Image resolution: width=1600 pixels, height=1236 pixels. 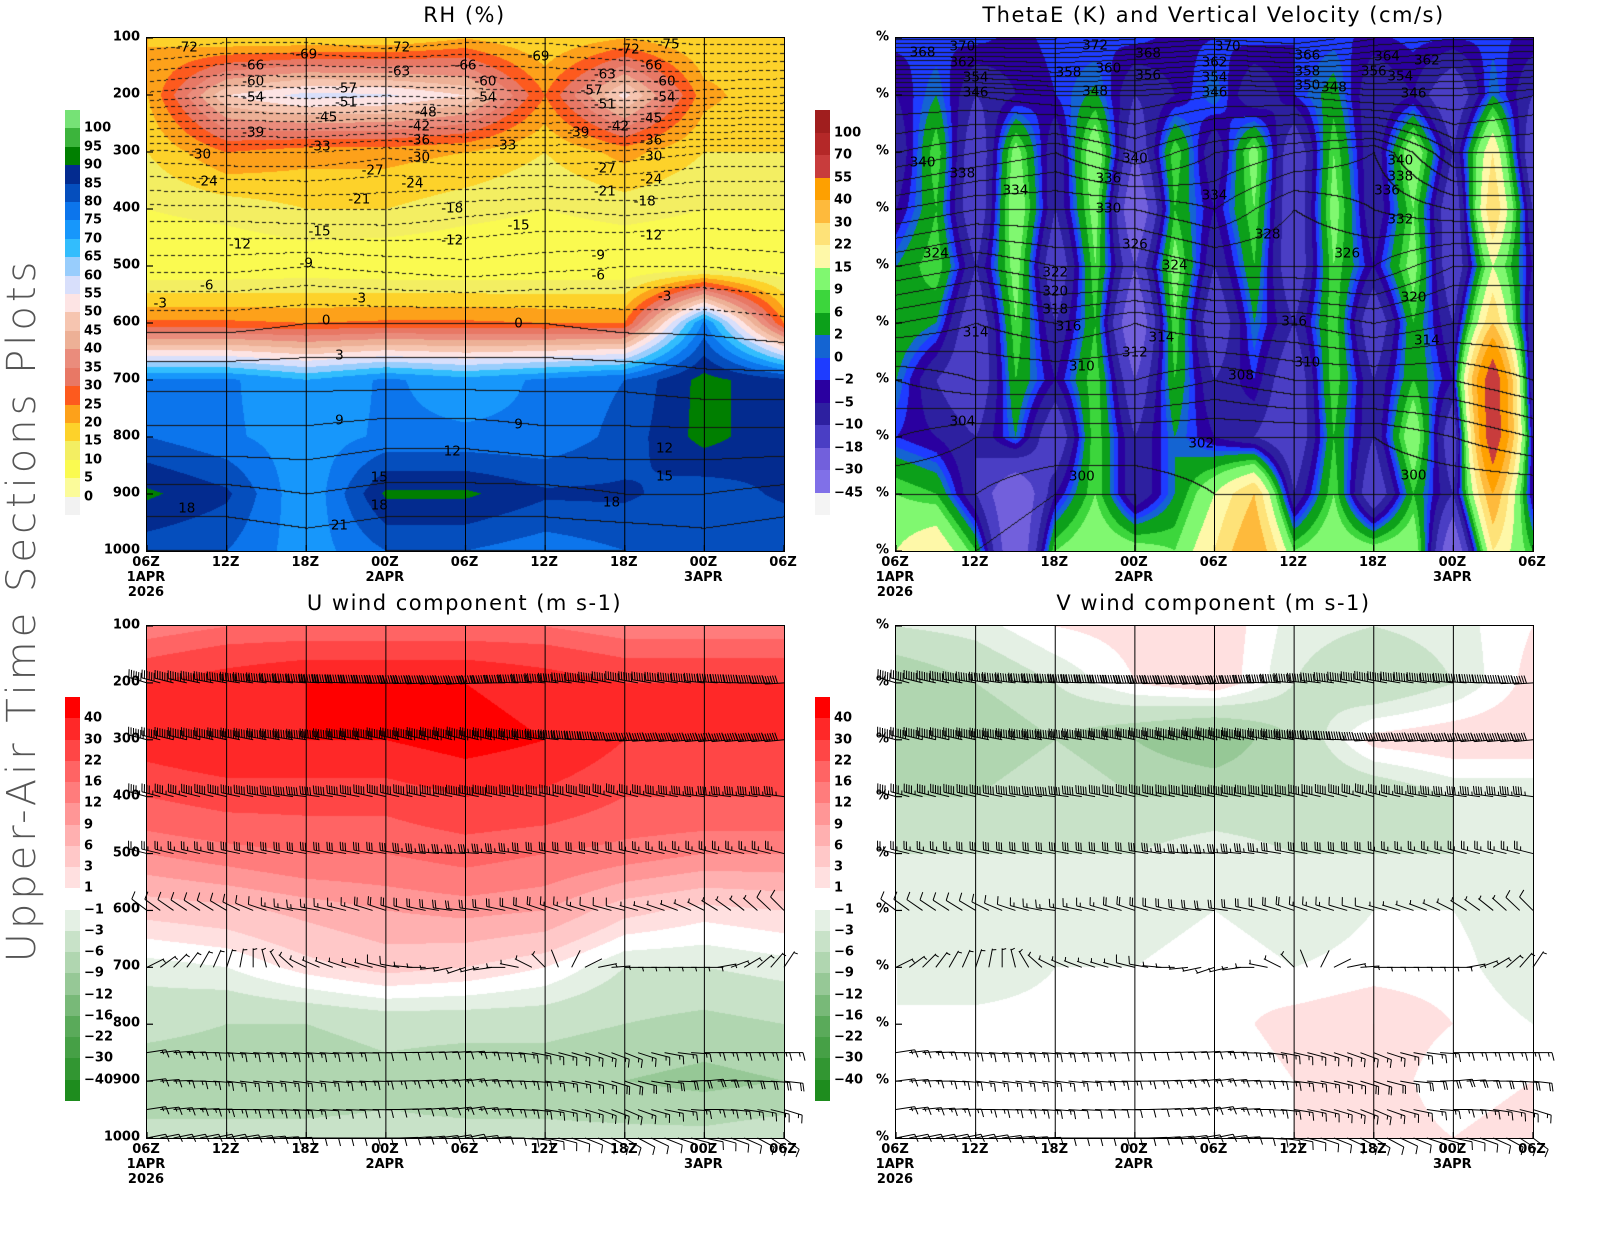 What do you see at coordinates (628, 49) in the screenshot?
I see `contour-label: -72` at bounding box center [628, 49].